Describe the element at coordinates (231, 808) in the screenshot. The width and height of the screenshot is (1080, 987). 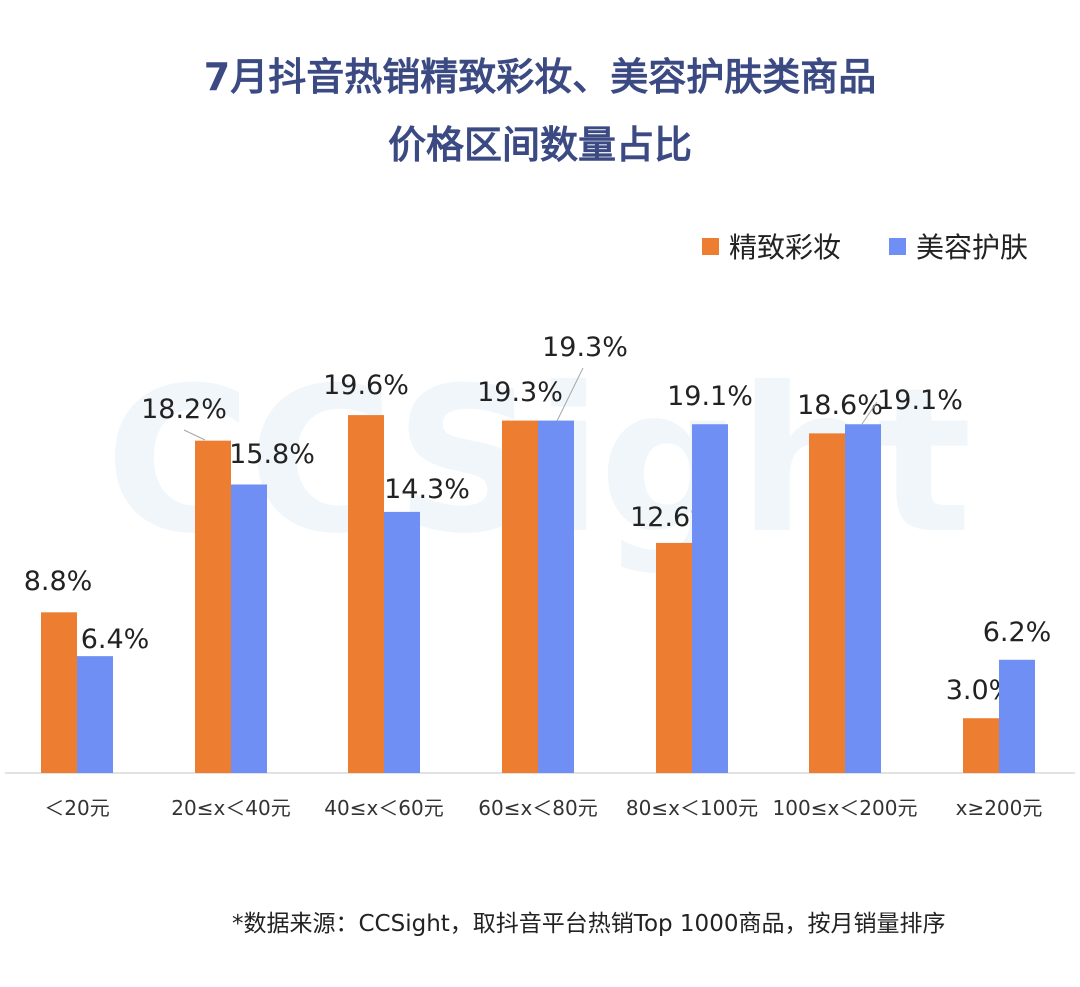
I see `x-tick-label-1: 20≤x＜40元` at that location.